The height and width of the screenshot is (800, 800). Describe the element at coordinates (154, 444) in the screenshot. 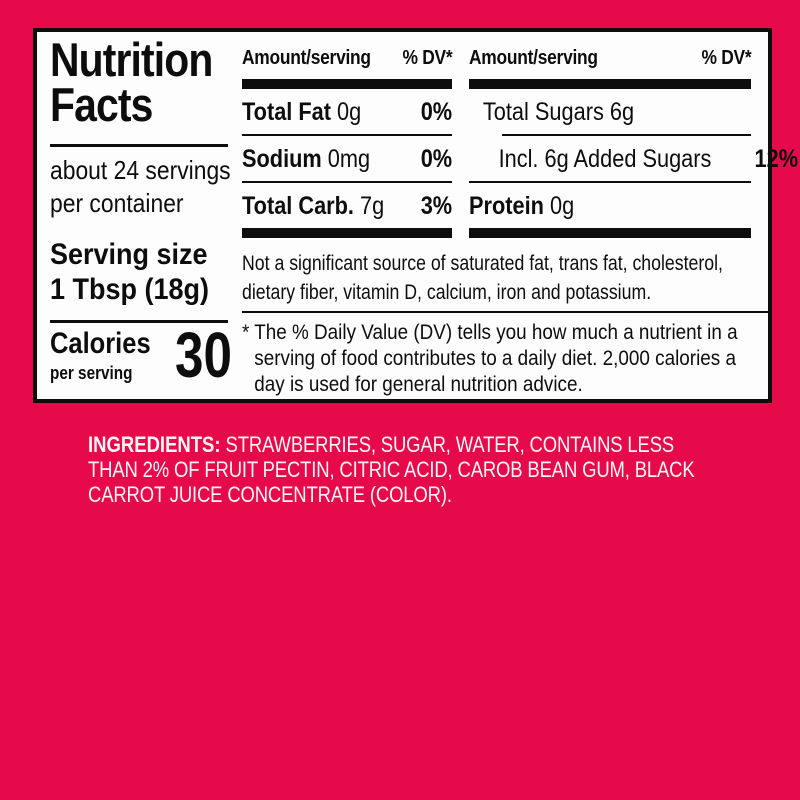

I see `ingredients-label: INGREDIENTS:` at that location.